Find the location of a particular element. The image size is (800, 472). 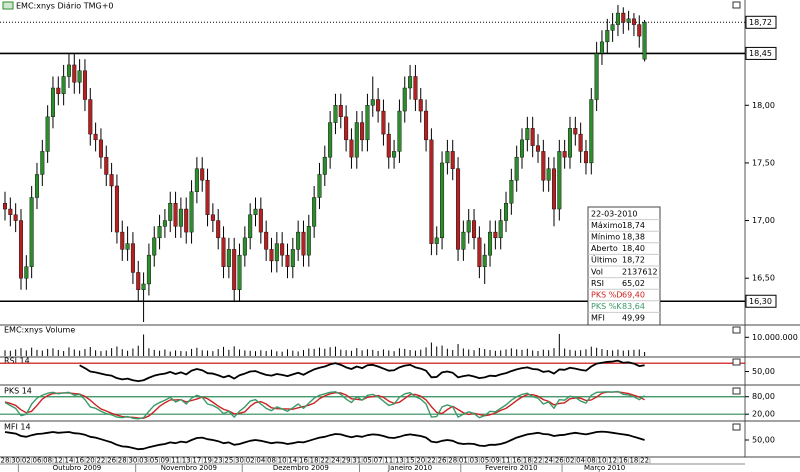

price-label-box is located at coordinates (761, 53).